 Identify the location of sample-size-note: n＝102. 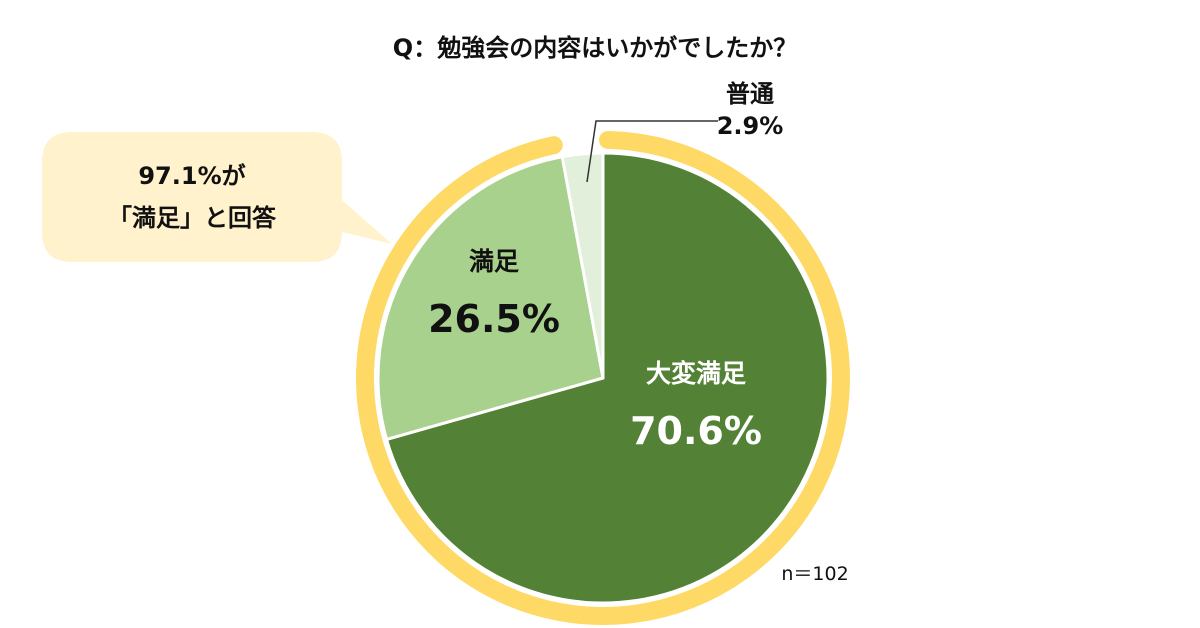
(814, 574).